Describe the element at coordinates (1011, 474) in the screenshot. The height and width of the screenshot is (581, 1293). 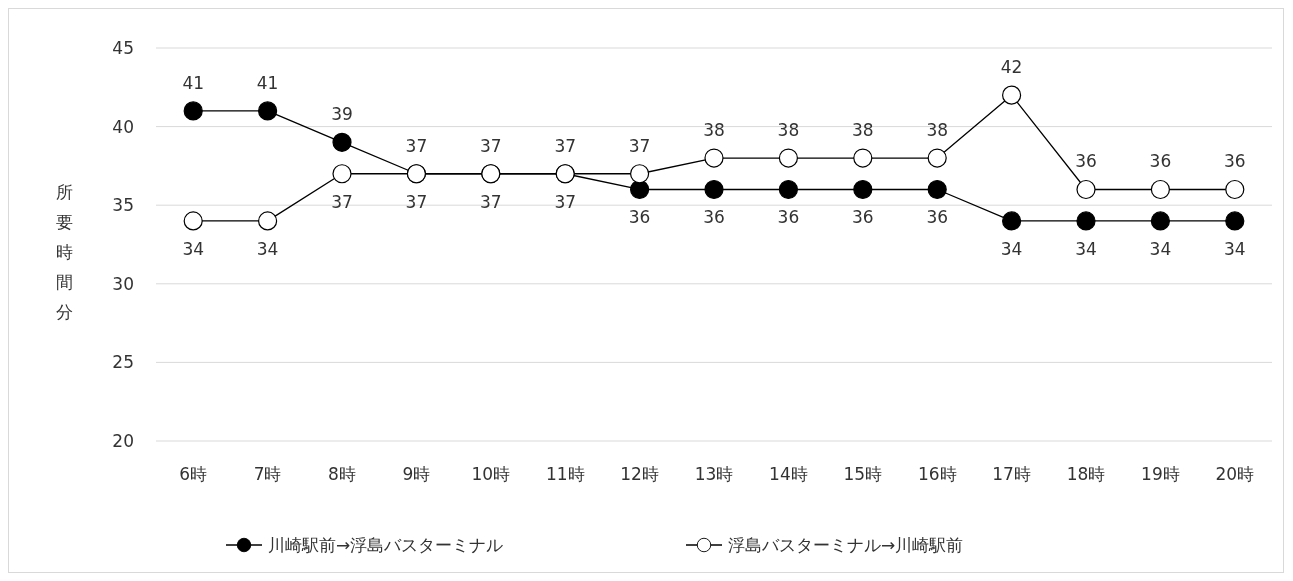
I see `x-tick-label: 17時` at that location.